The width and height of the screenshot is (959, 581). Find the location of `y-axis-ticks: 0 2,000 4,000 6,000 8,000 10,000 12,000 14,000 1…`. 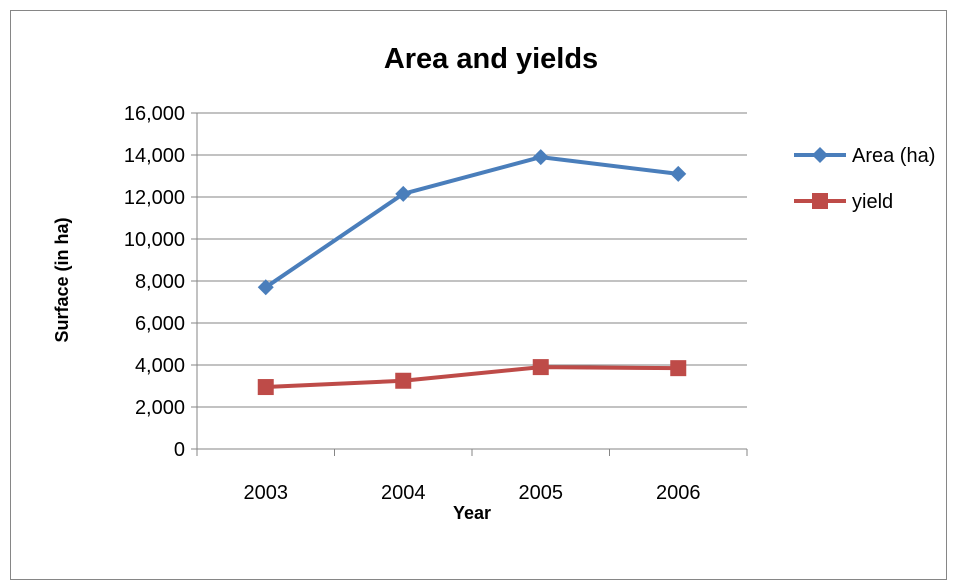

y-axis-ticks: 0 2,000 4,000 6,000 8,000 10,000 12,000 14,000 1… is located at coordinates (154, 282).